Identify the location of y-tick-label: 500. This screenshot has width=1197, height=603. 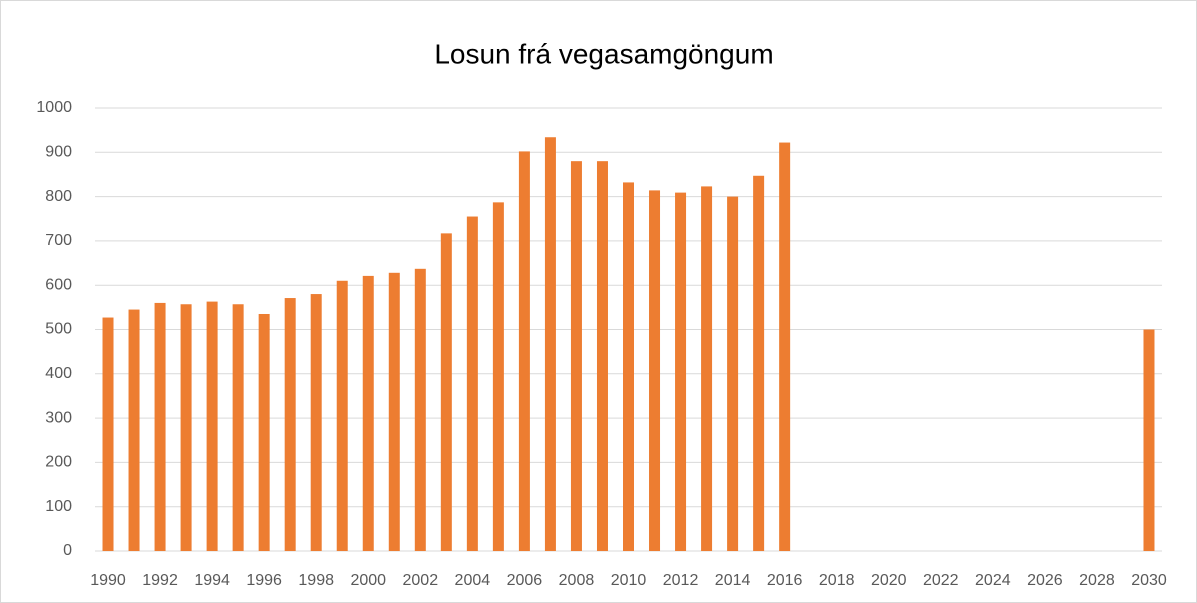
(58, 329).